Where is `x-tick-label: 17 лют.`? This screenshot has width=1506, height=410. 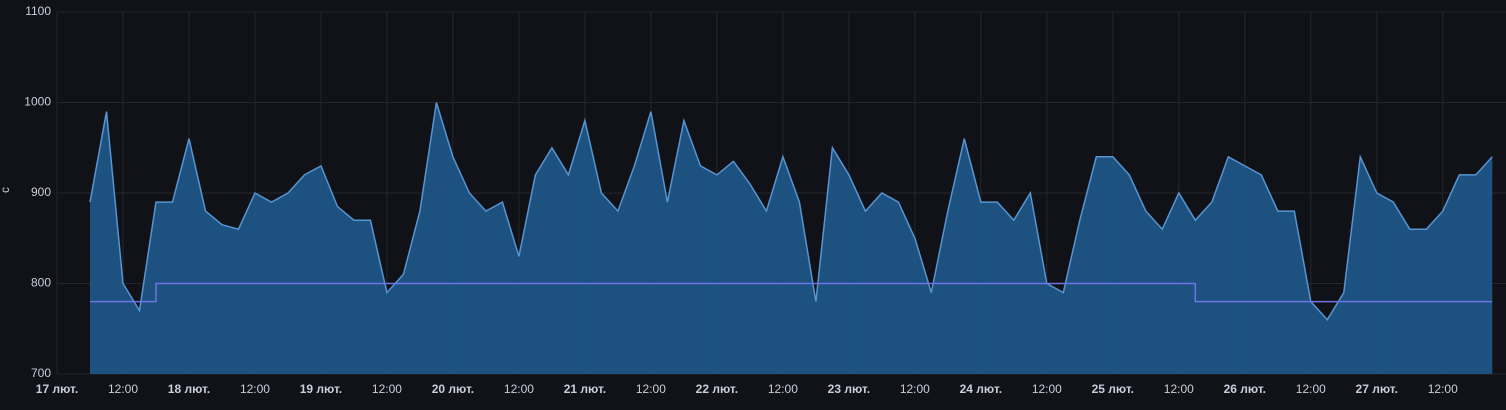 x-tick-label: 17 лют. is located at coordinates (57, 389).